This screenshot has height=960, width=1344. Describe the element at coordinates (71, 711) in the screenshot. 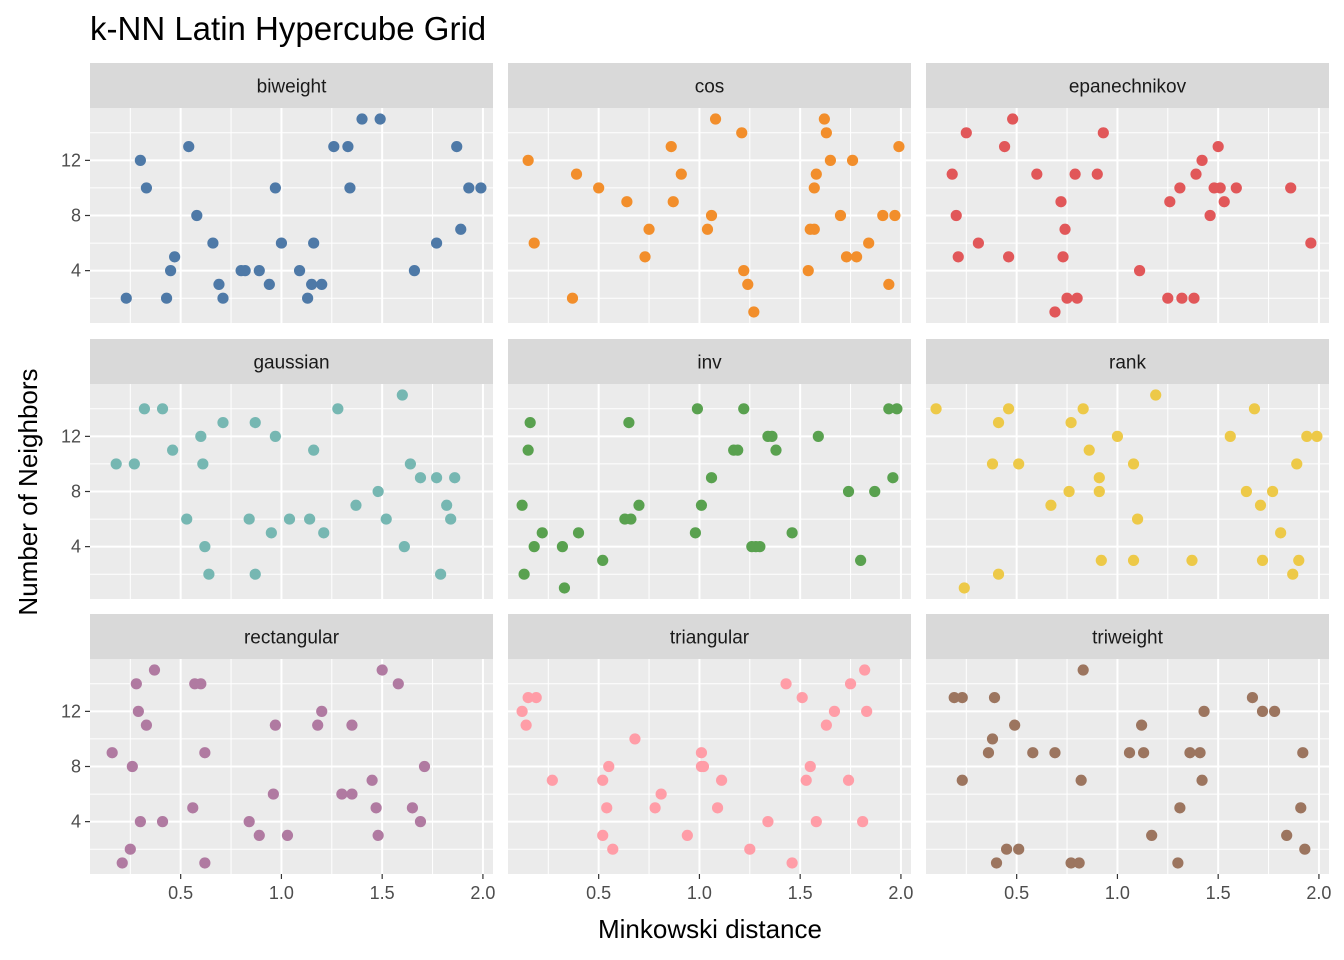

I see `y-tick-label: 12` at that location.